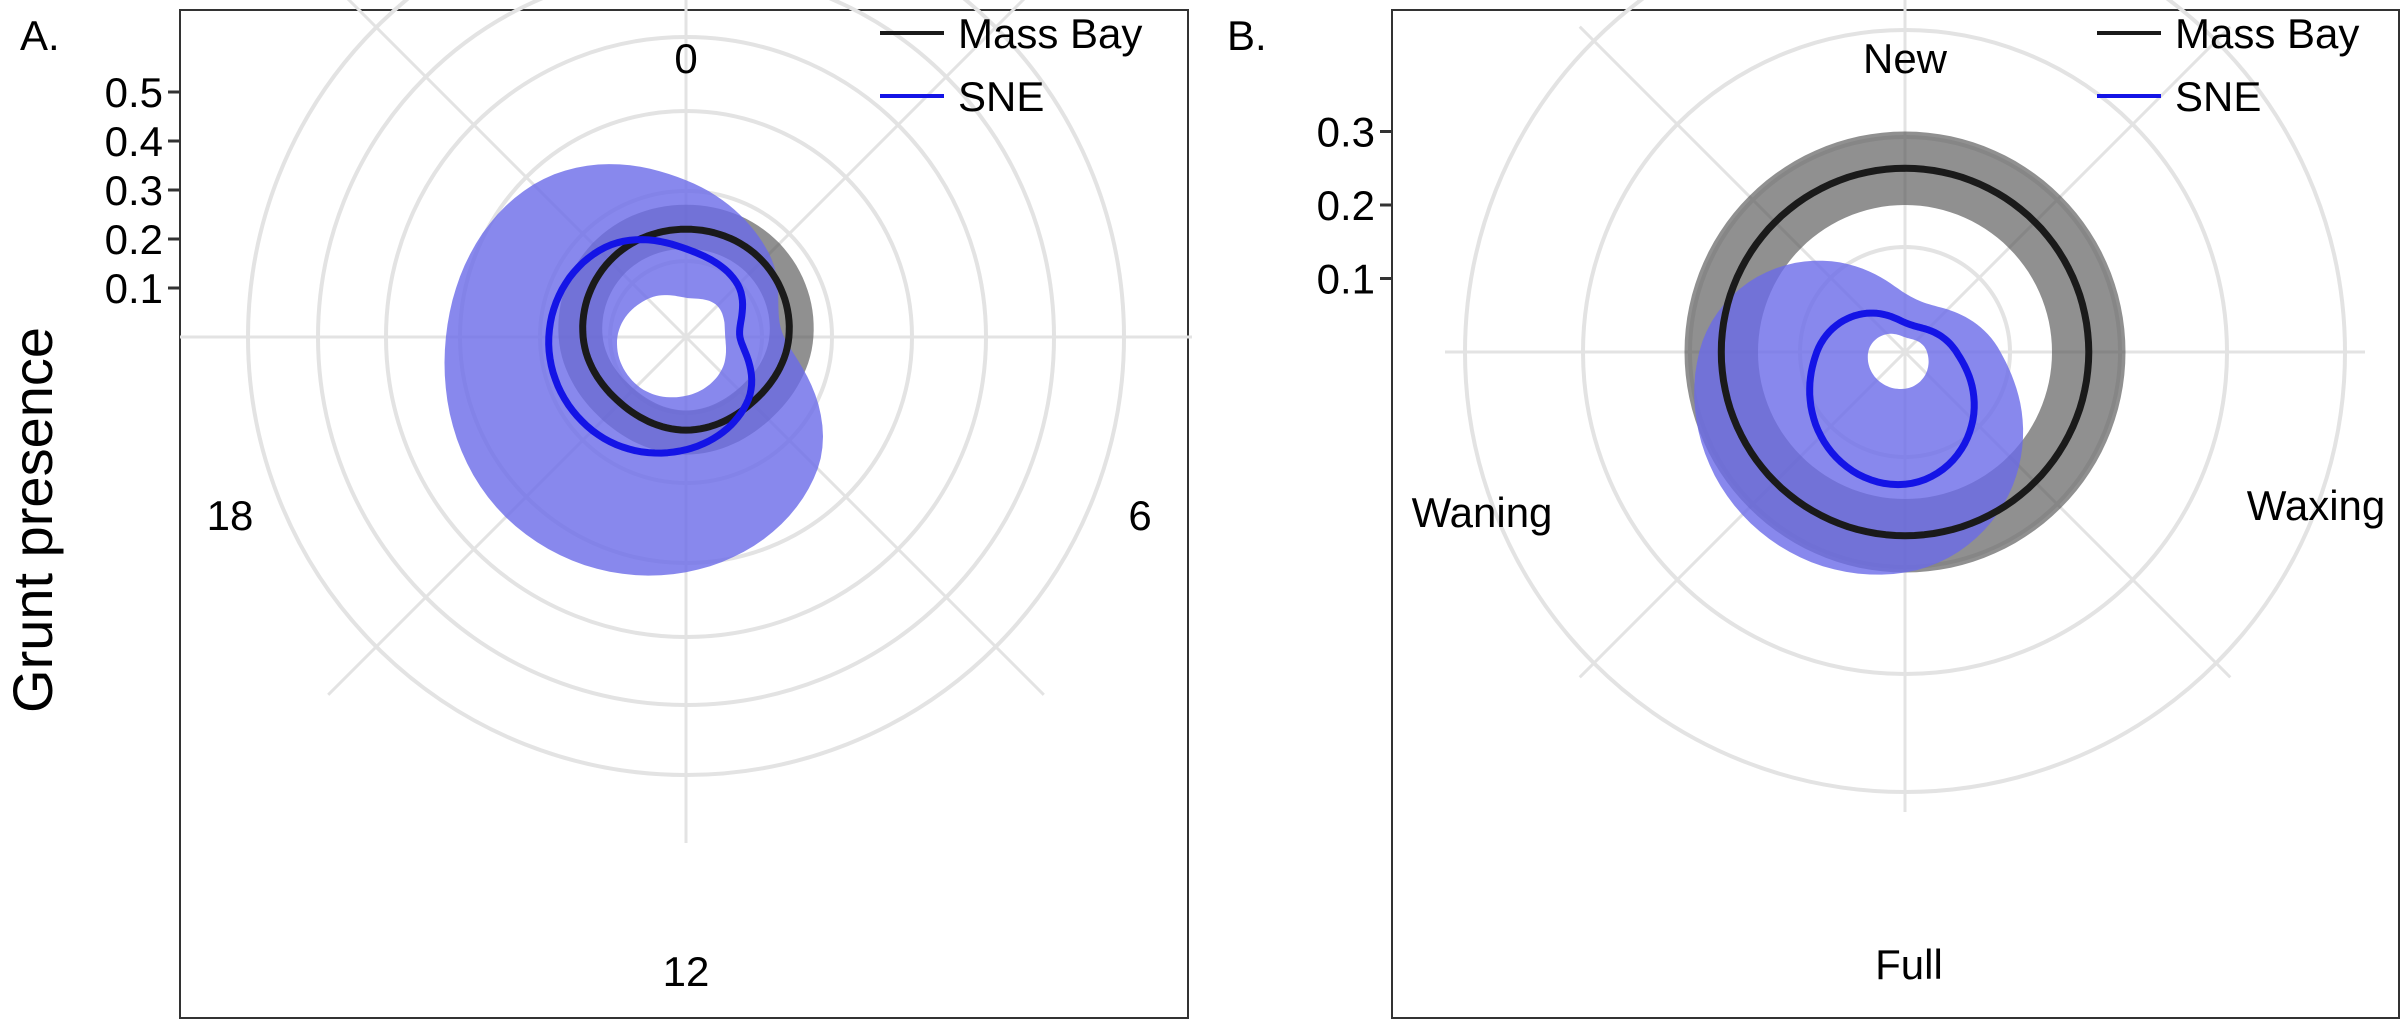  What do you see at coordinates (1905, 58) in the screenshot?
I see `panel-b-theta-label-new: New` at bounding box center [1905, 58].